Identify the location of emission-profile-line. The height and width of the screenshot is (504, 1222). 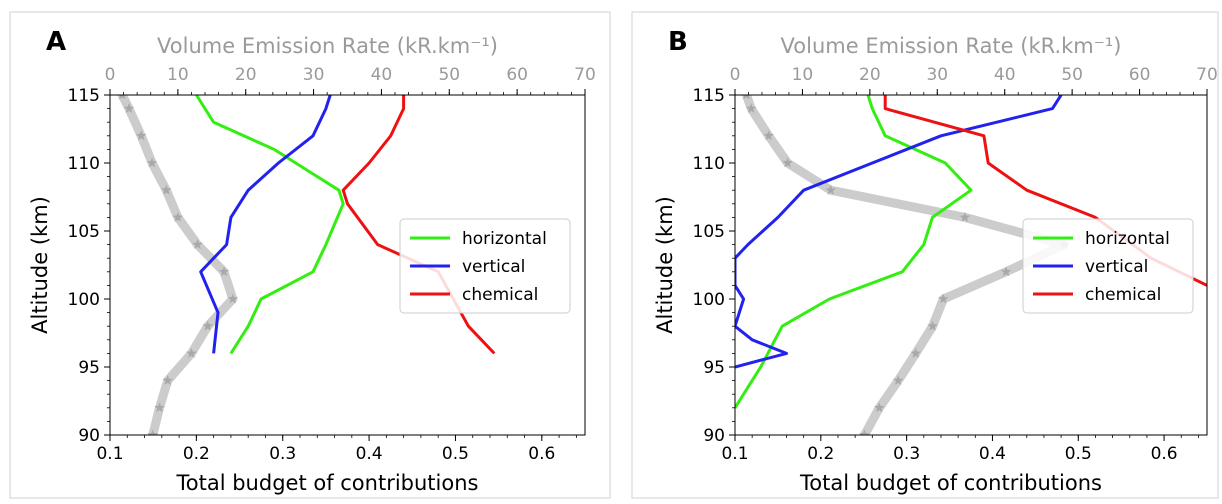
(177, 265).